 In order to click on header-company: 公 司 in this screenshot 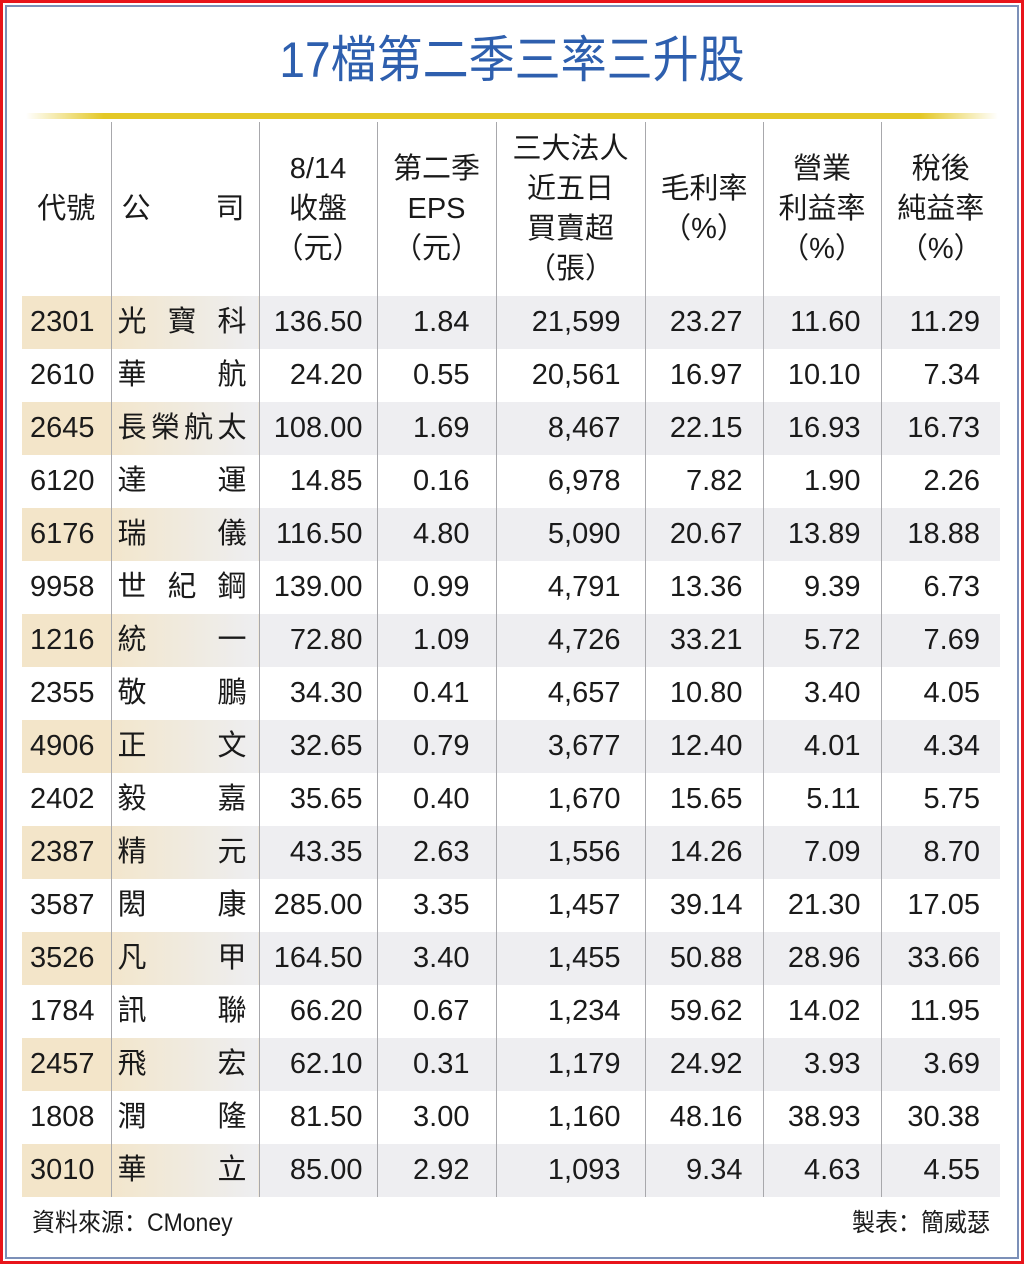, I will do `click(184, 209)`.